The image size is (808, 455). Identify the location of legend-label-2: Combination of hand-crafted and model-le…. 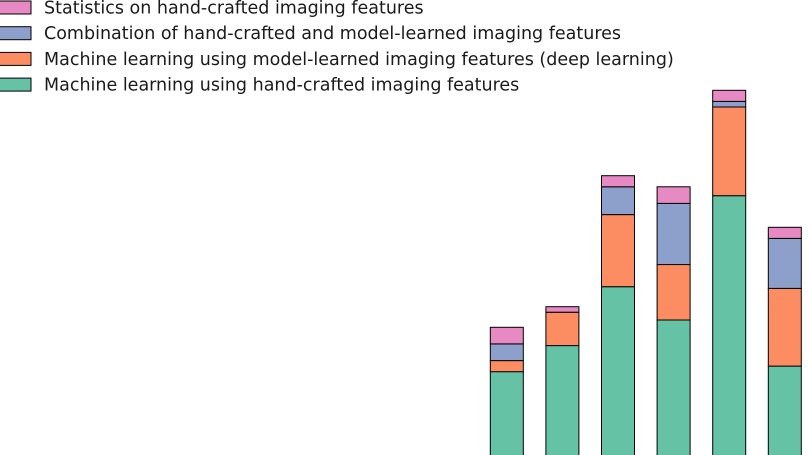
(332, 34).